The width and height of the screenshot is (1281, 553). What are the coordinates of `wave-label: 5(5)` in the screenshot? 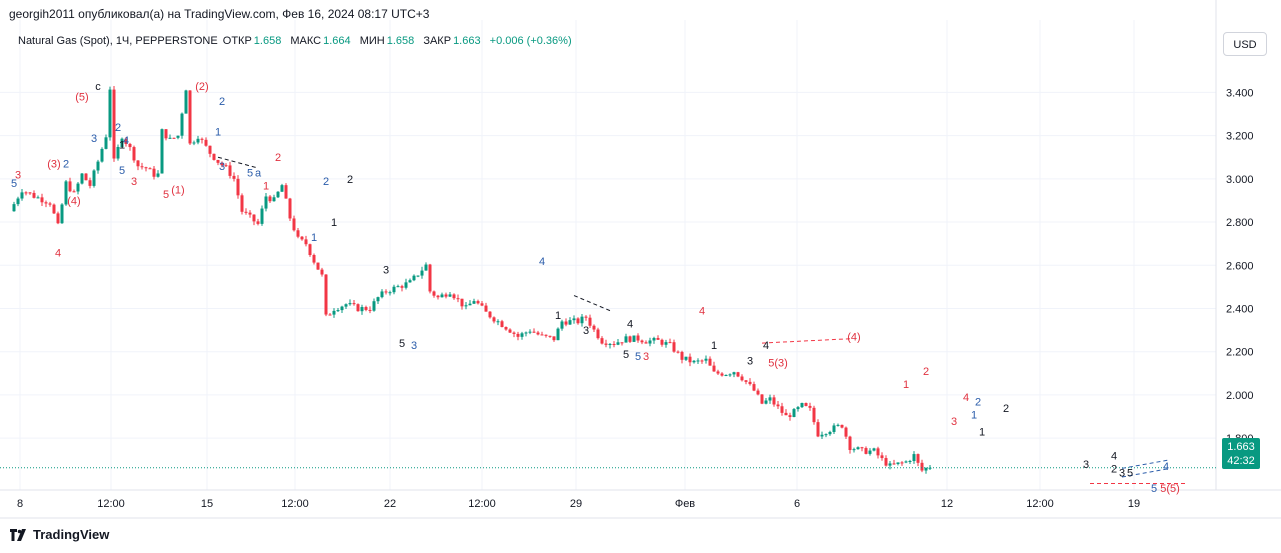 It's located at (1170, 489).